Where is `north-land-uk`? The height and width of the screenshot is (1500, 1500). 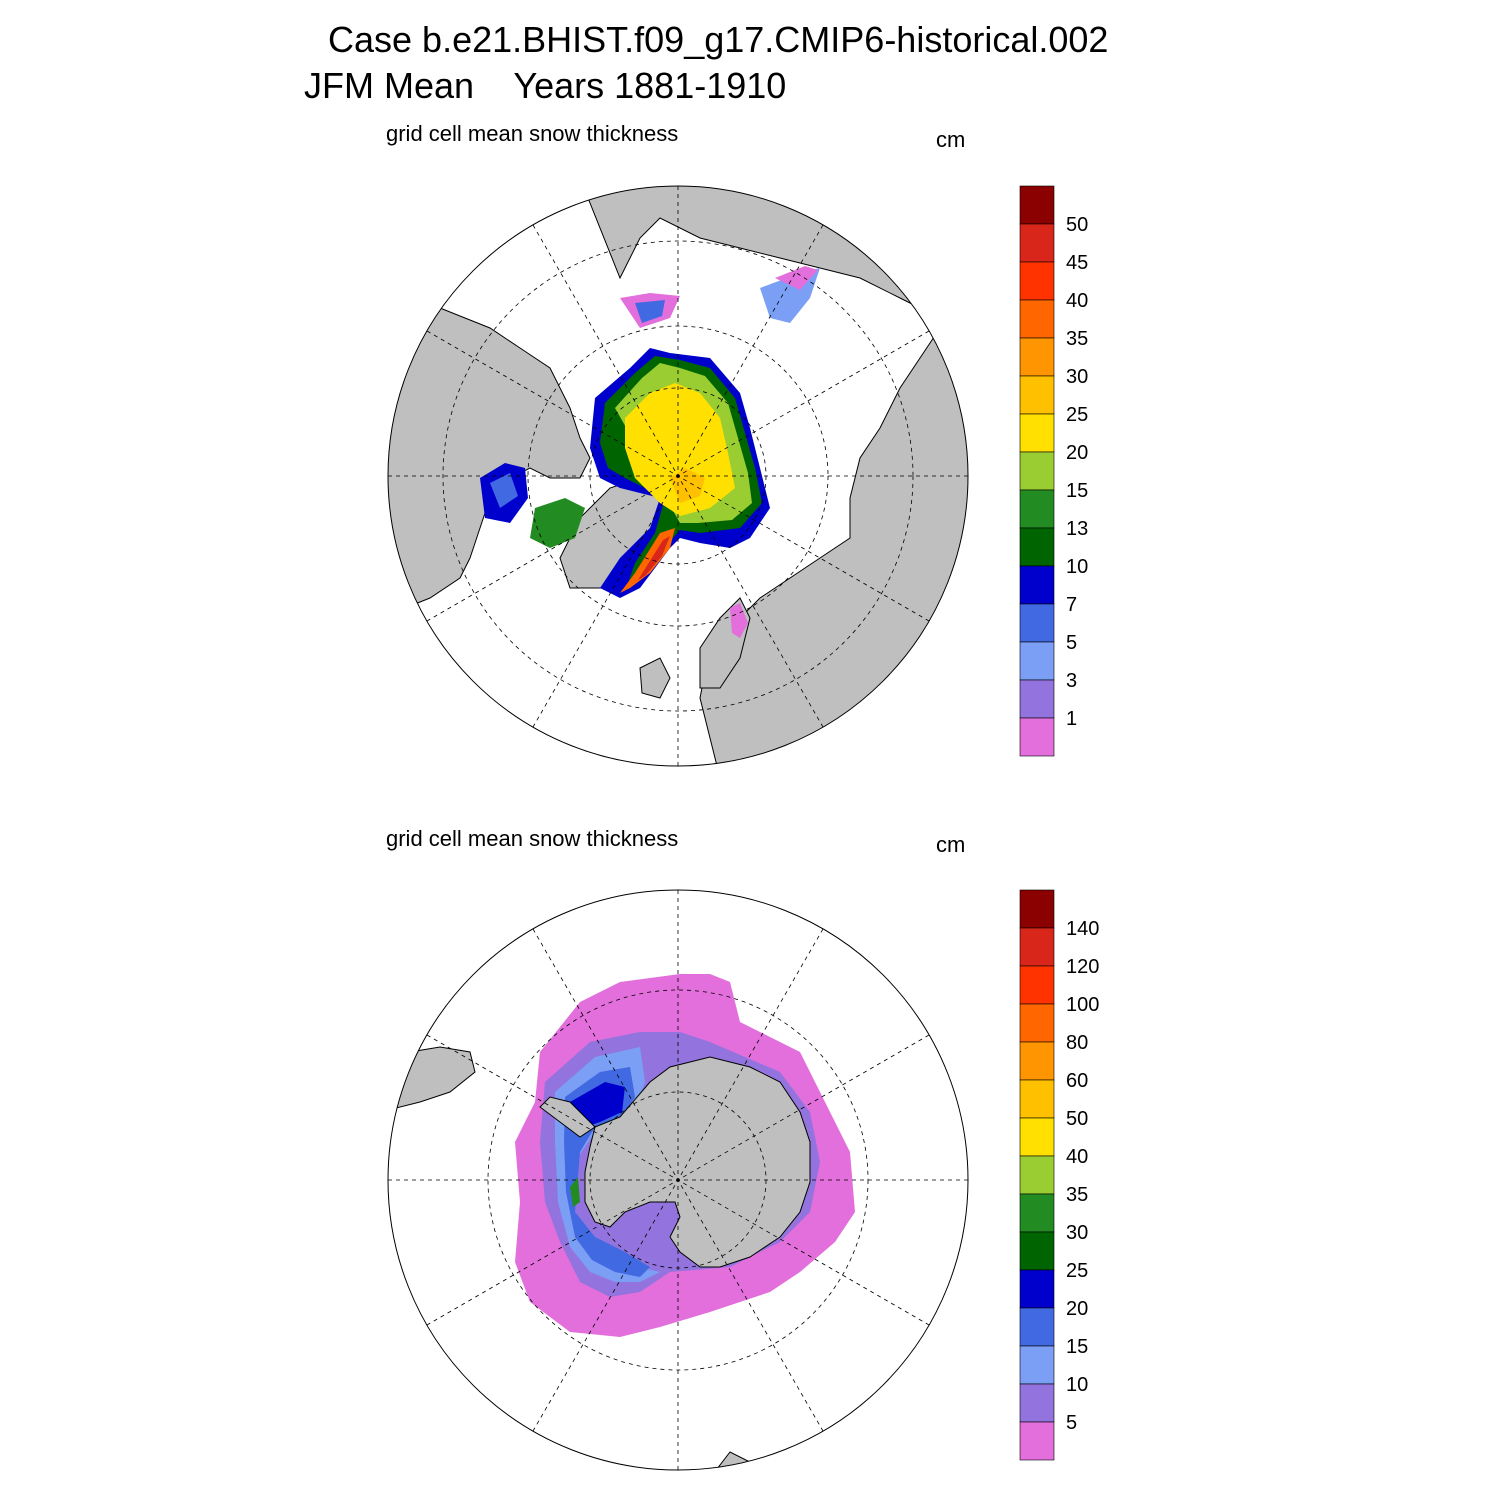 north-land-uk is located at coordinates (655, 678).